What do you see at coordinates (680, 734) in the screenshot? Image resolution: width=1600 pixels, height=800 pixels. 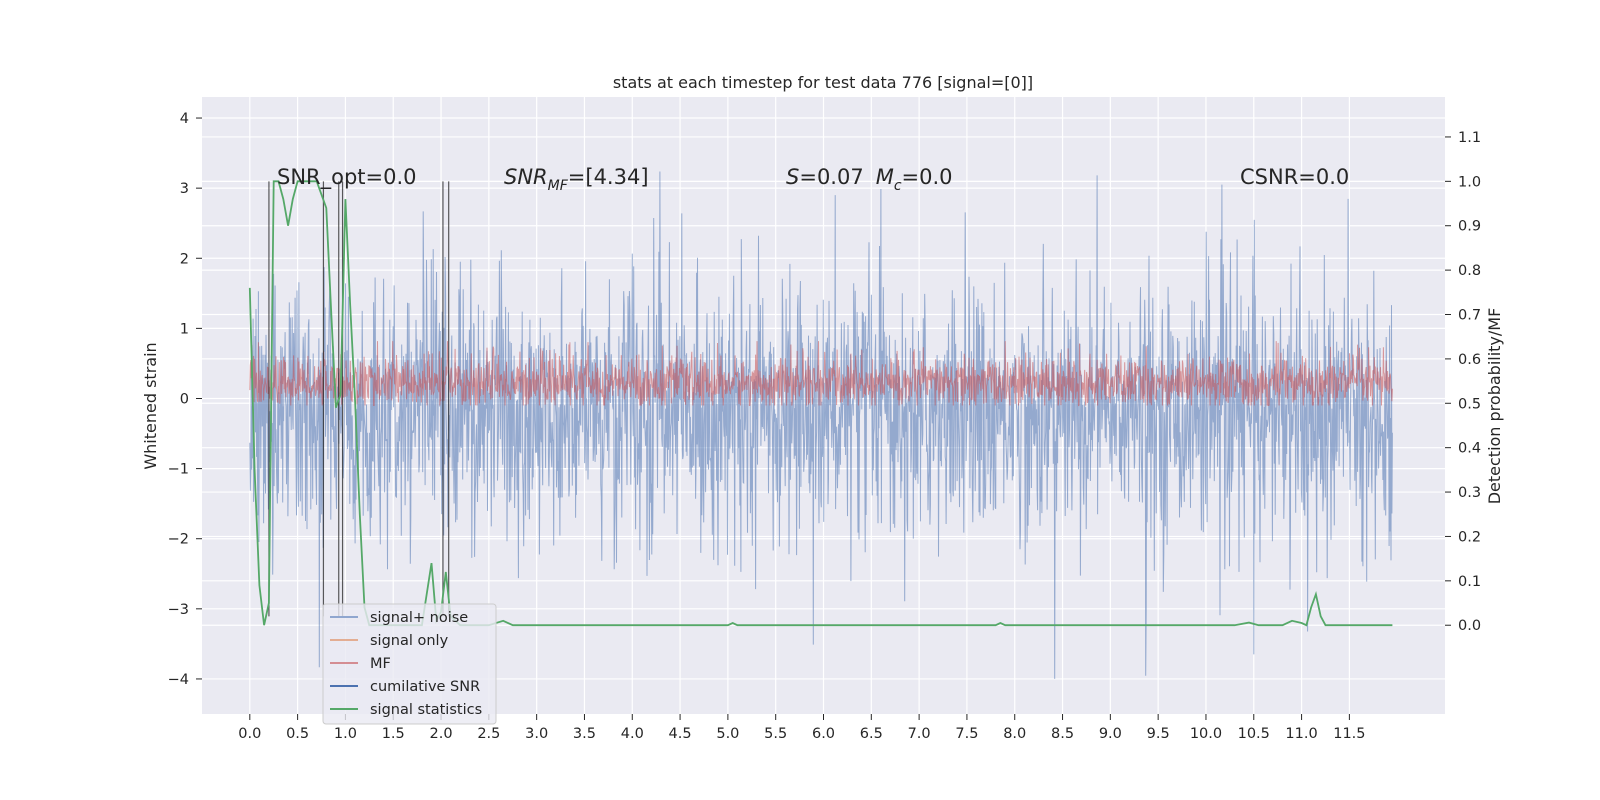 I see `x-tick-label: 4.5` at bounding box center [680, 734].